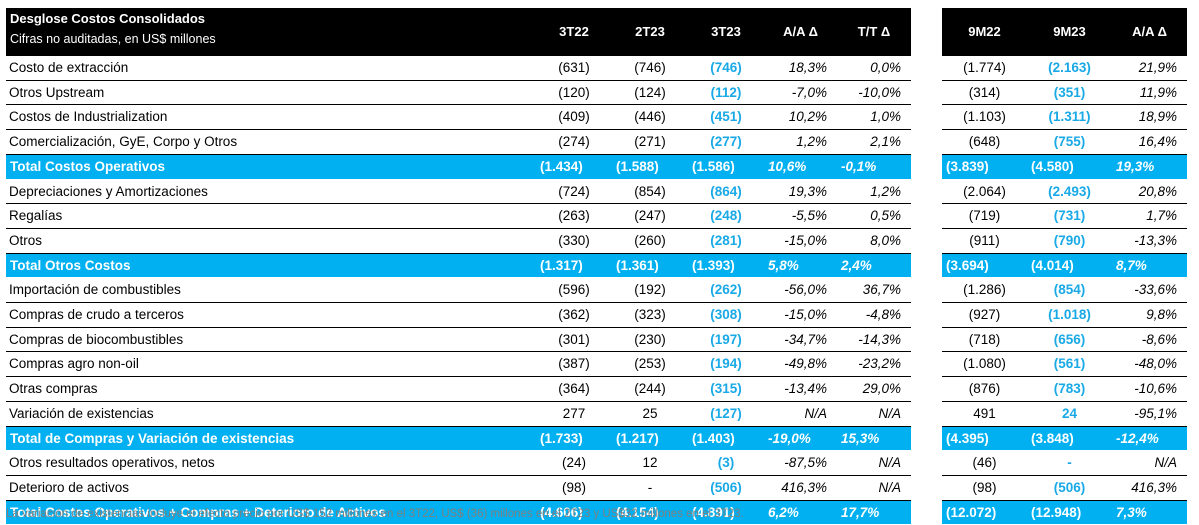  What do you see at coordinates (984, 142) in the screenshot?
I see `cell-value: (648)` at bounding box center [984, 142].